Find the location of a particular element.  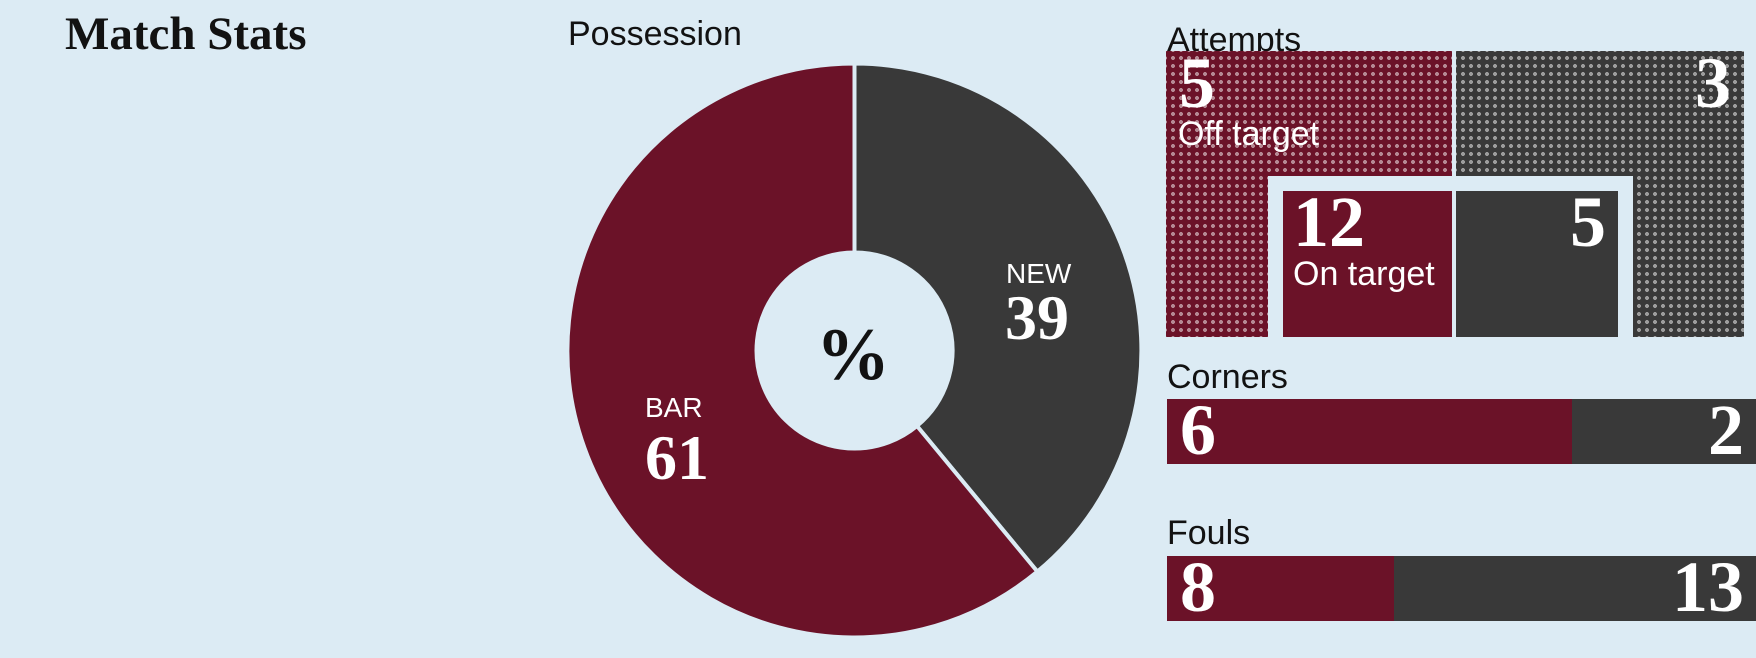

corners-away-value: 2 is located at coordinates (1726, 429).